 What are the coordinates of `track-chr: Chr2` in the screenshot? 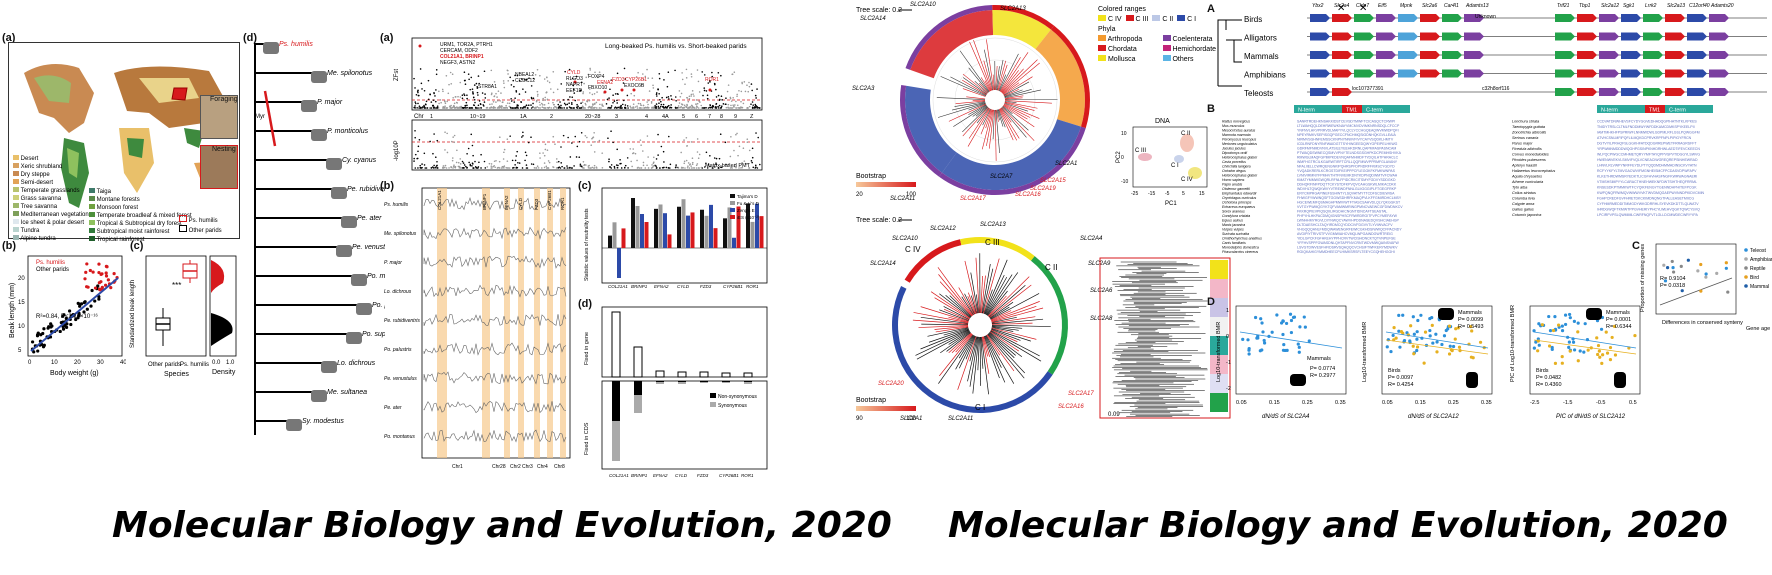 It's located at (515, 467).